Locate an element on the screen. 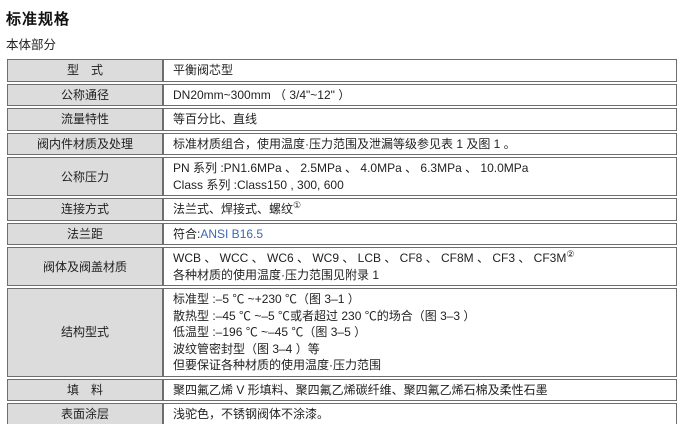  connection-type-text: 法兰式、焊接式、螺纹 is located at coordinates (233, 209).